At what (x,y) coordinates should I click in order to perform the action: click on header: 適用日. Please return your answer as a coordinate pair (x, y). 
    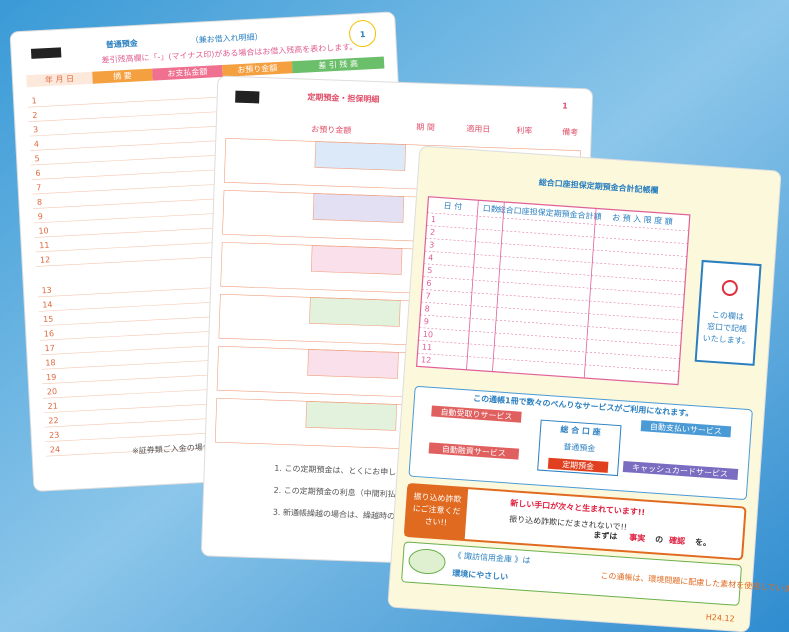
    Looking at the image, I should click on (478, 128).